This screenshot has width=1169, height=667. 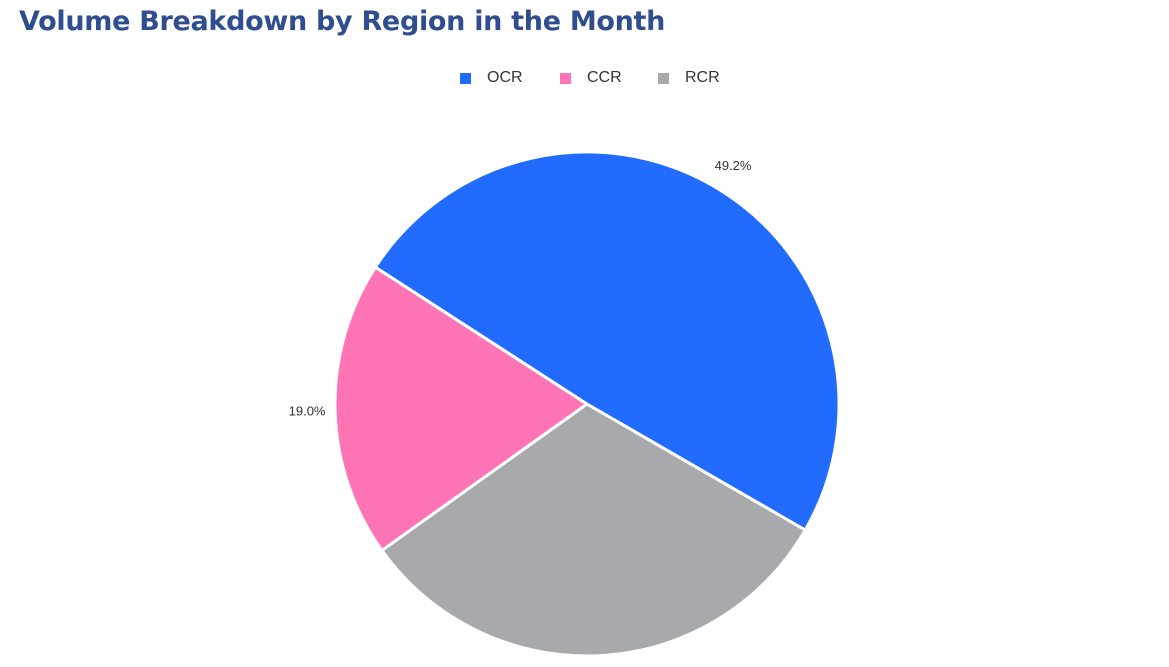 I want to click on legend-swatch-ccr, so click(x=565, y=78).